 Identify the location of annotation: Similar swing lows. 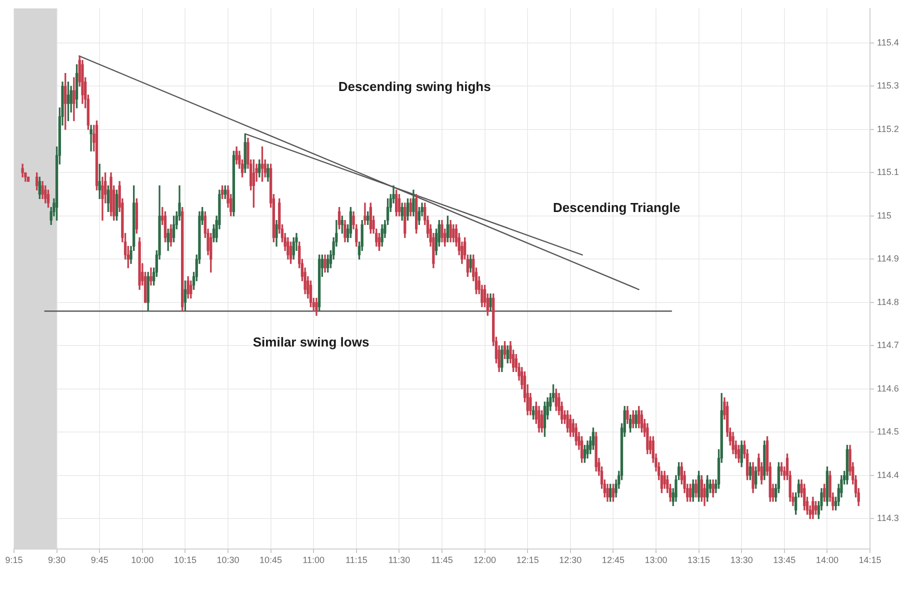
(311, 342).